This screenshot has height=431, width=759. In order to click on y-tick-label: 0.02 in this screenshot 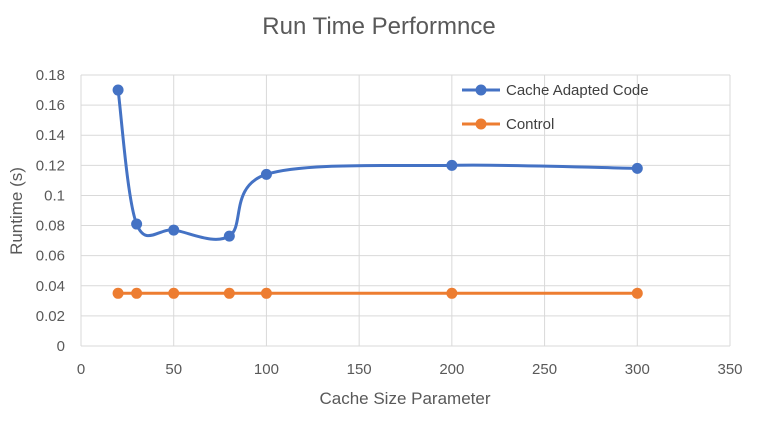, I will do `click(50, 316)`.